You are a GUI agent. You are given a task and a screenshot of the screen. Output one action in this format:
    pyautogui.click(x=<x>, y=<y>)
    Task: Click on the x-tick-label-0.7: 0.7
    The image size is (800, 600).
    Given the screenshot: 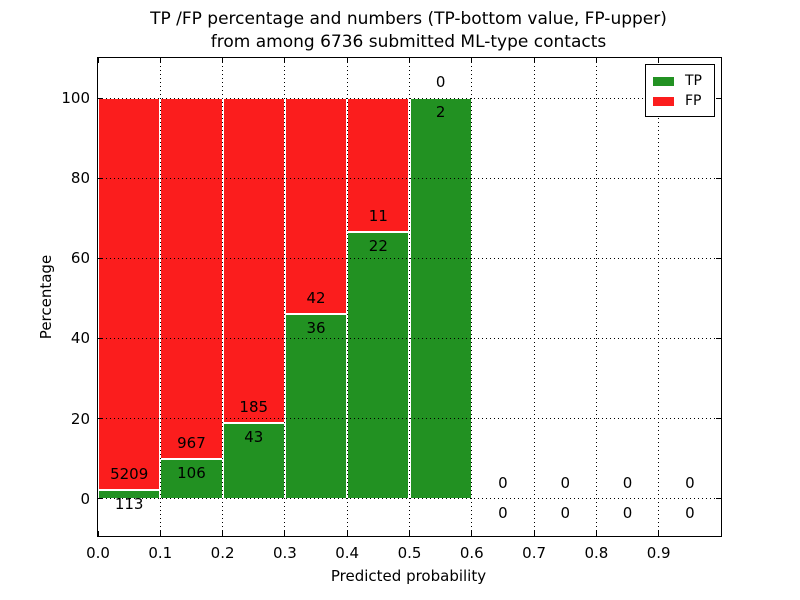 What is the action you would take?
    pyautogui.click(x=534, y=553)
    